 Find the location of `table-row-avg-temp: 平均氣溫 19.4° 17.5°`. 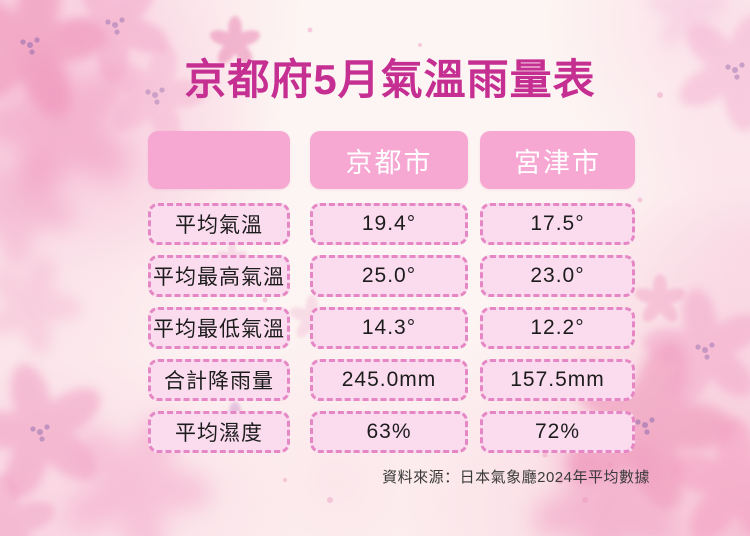

table-row-avg-temp: 平均氣溫 19.4° 17.5° is located at coordinates (393, 224).